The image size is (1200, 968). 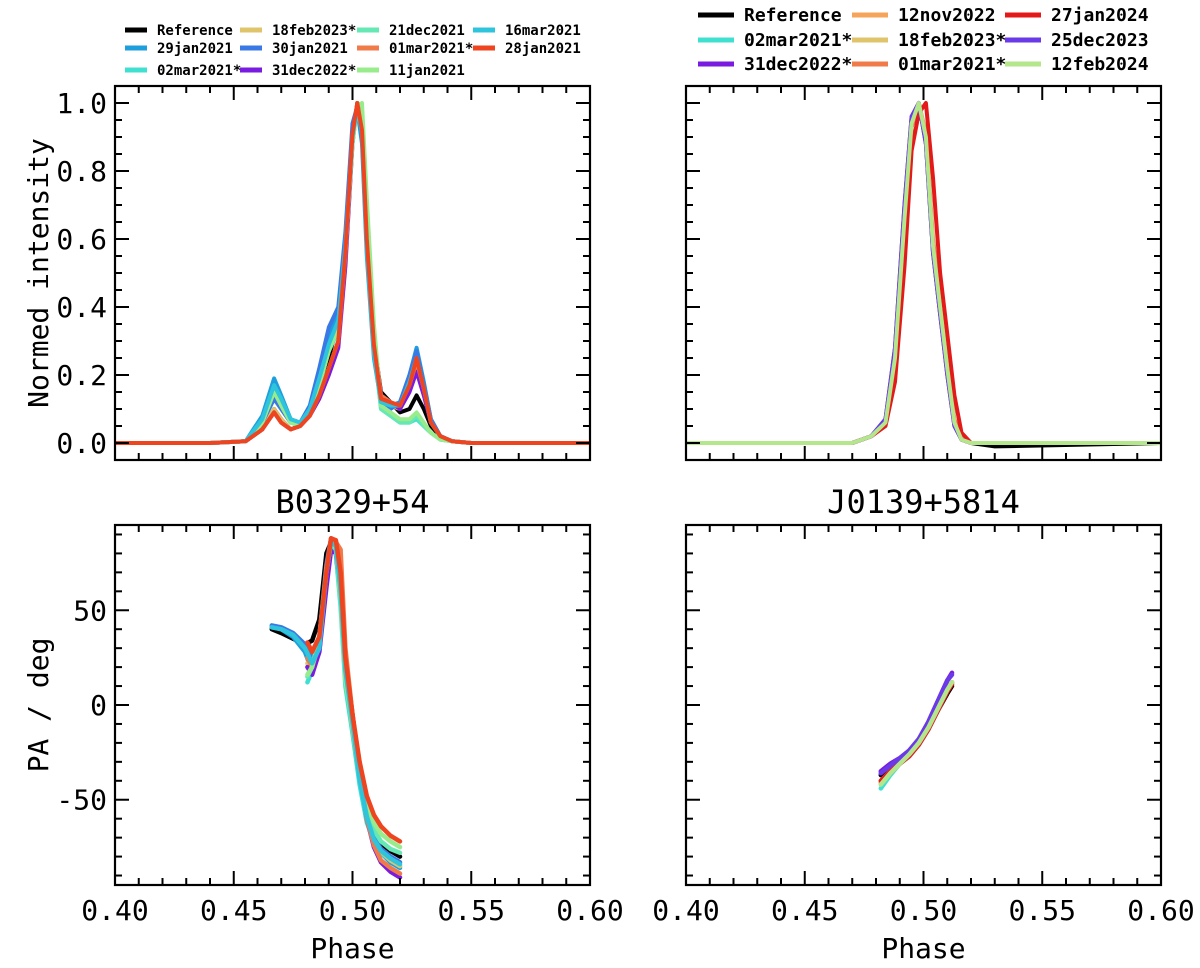 What do you see at coordinates (38, 705) in the screenshot?
I see `y-axis-label: PA / deg` at bounding box center [38, 705].